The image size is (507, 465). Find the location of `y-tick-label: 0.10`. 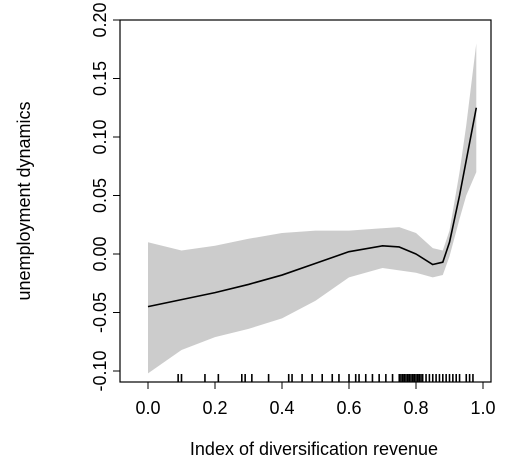

y-tick-label: 0.10 is located at coordinates (100, 136).